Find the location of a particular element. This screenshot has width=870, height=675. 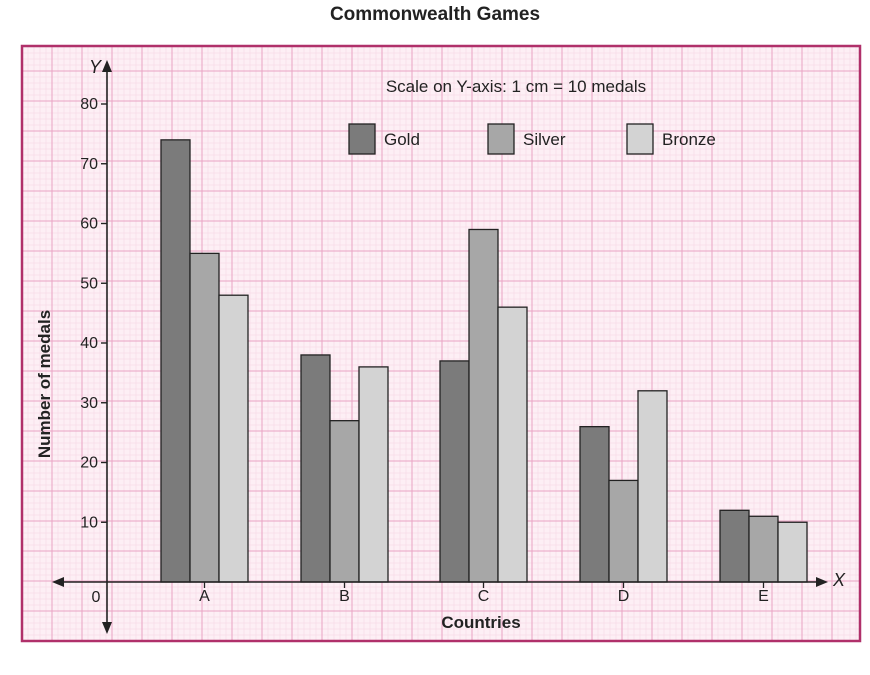

bar-bronze-a is located at coordinates (233, 438).